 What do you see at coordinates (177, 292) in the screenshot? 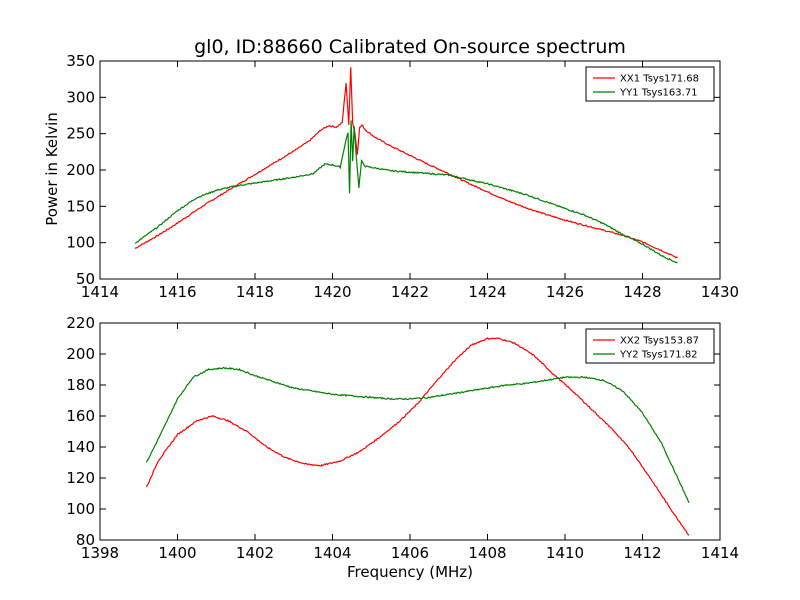
I see `x-tick-label: 1416` at bounding box center [177, 292].